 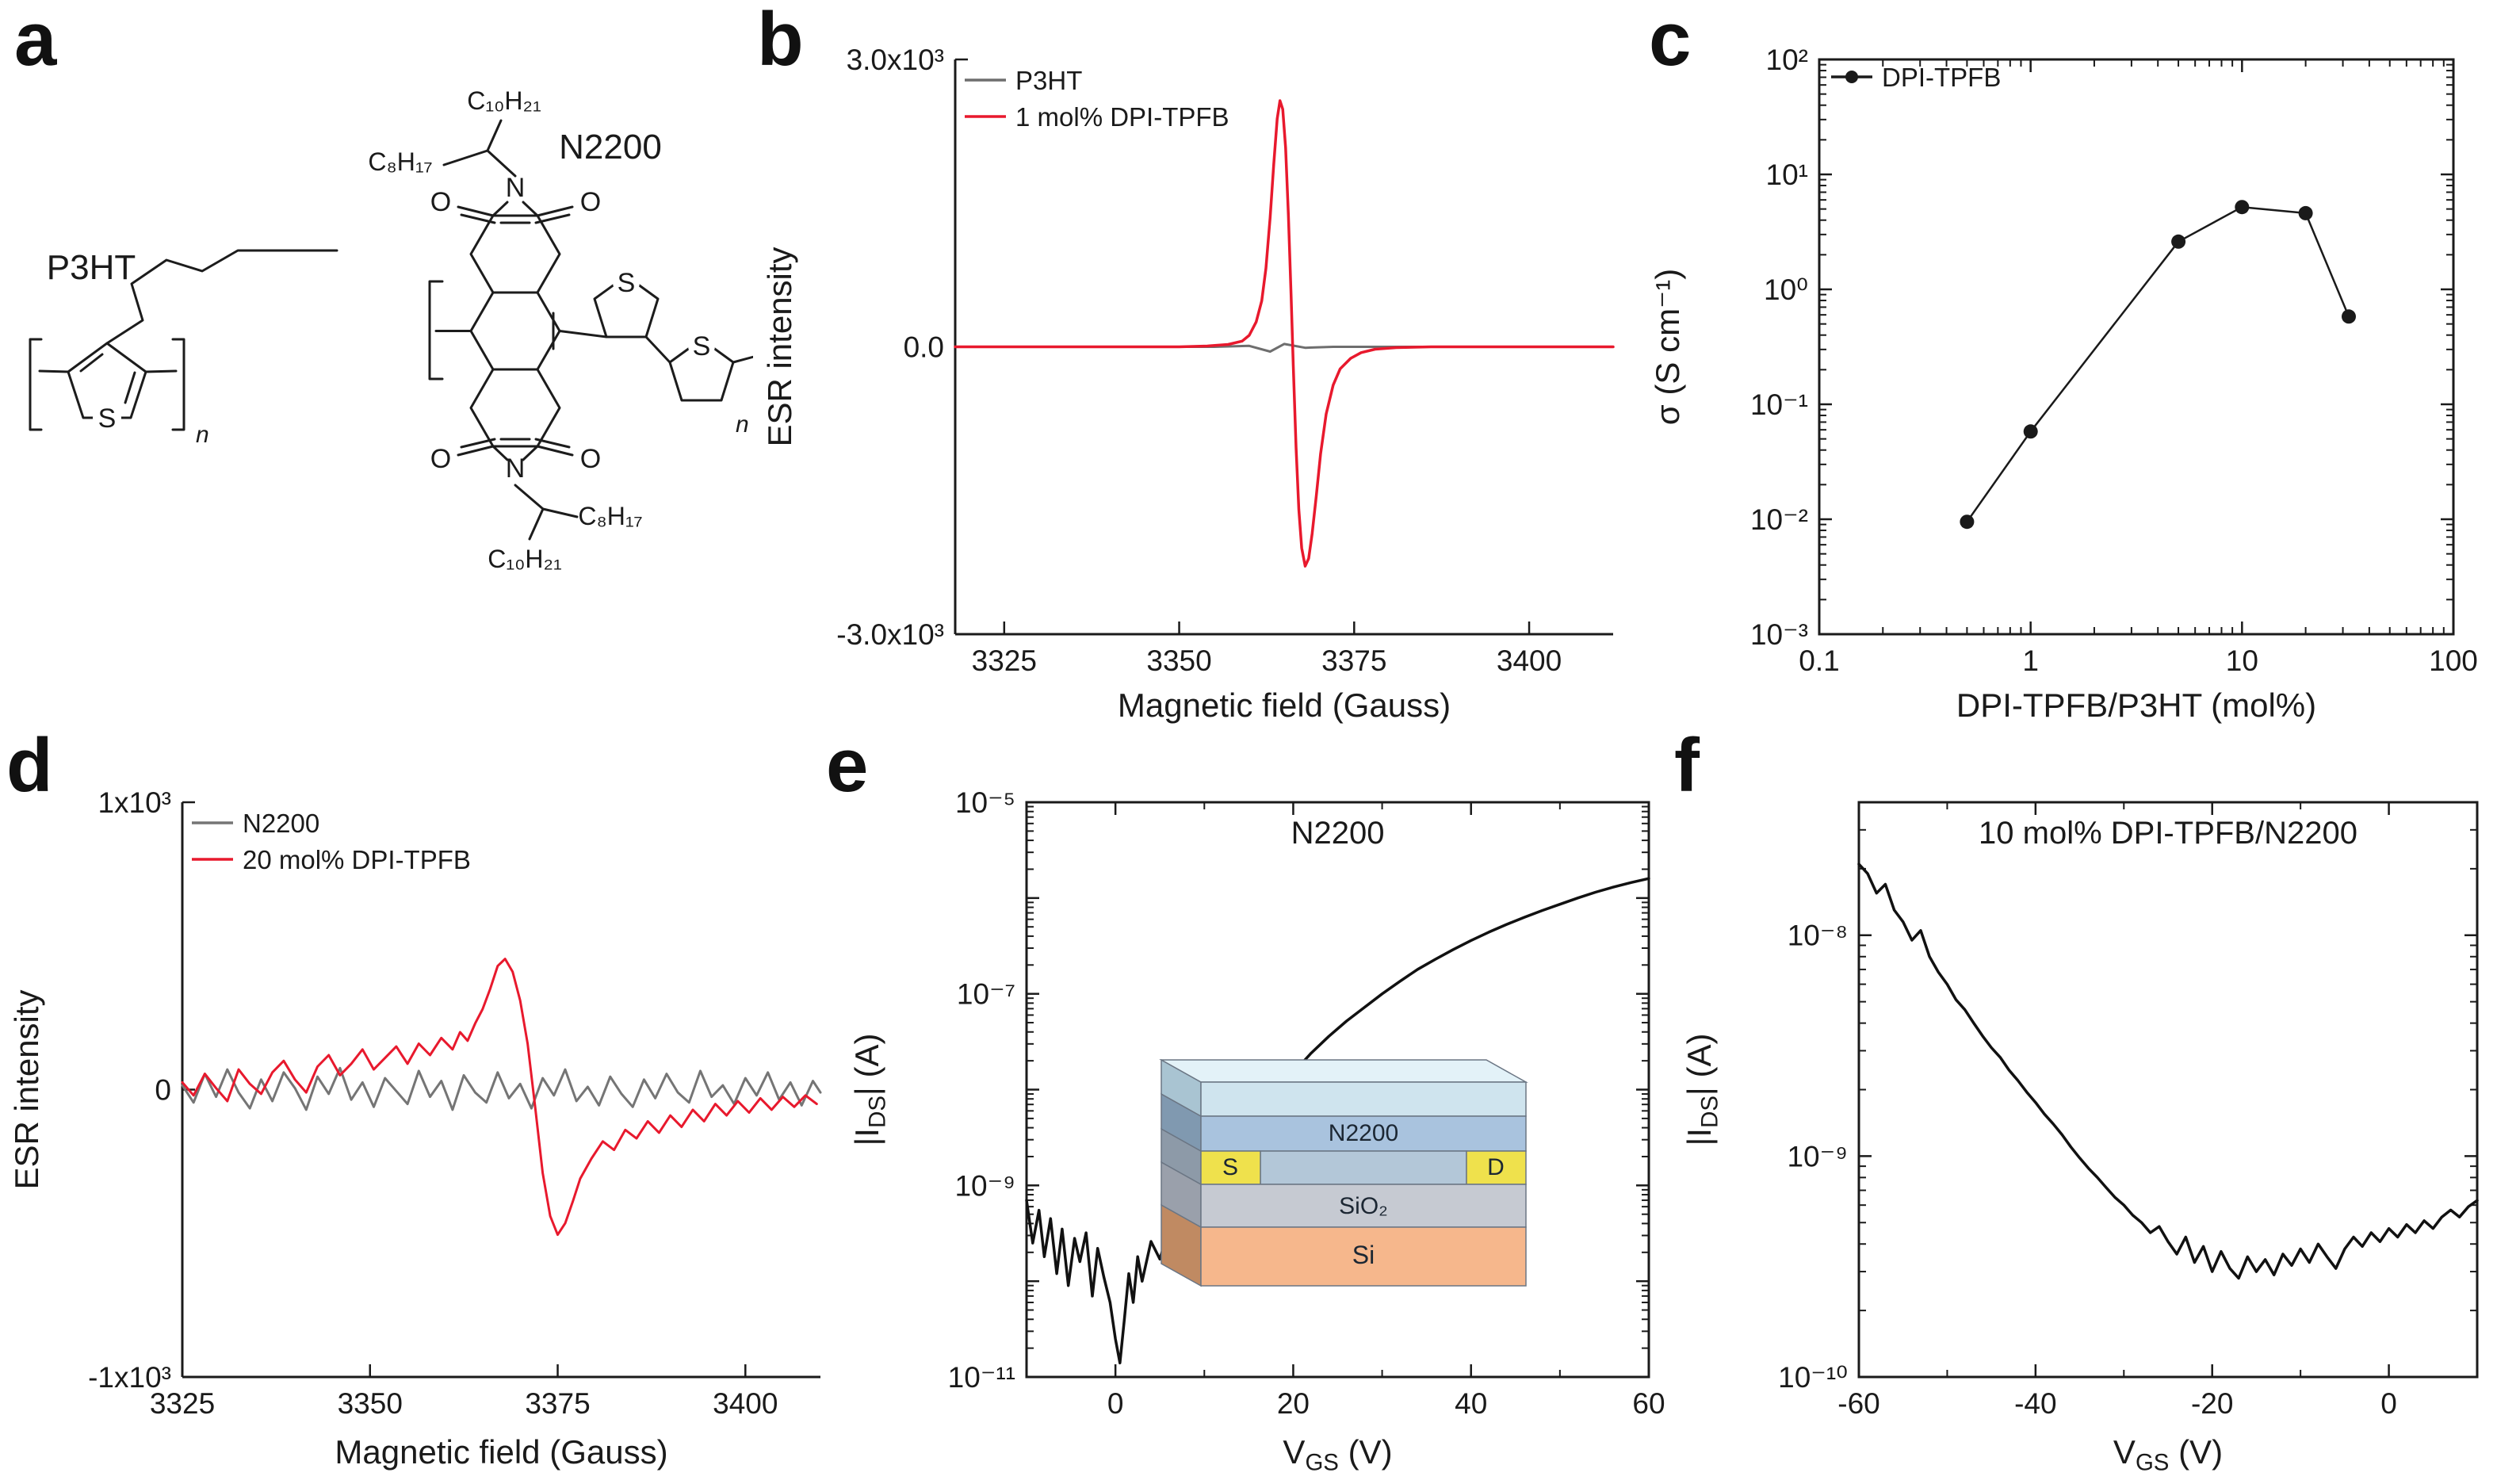 What do you see at coordinates (1779, 404) in the screenshot?
I see `svg-text: 10⁻¹` at bounding box center [1779, 404].